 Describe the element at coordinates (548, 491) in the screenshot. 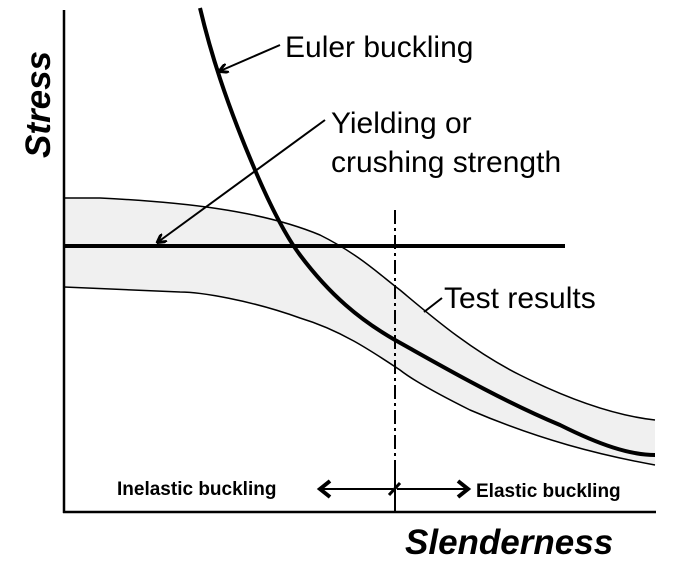

I see `elastic-label: Elastic buckling` at that location.